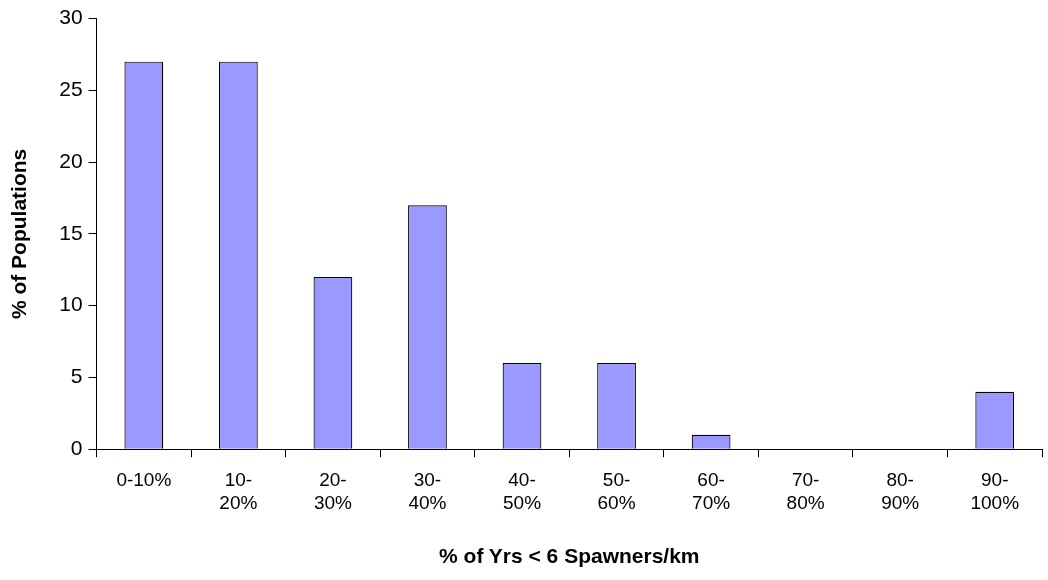 This screenshot has height=580, width=1048. I want to click on y-tick-label: 20, so click(71, 160).